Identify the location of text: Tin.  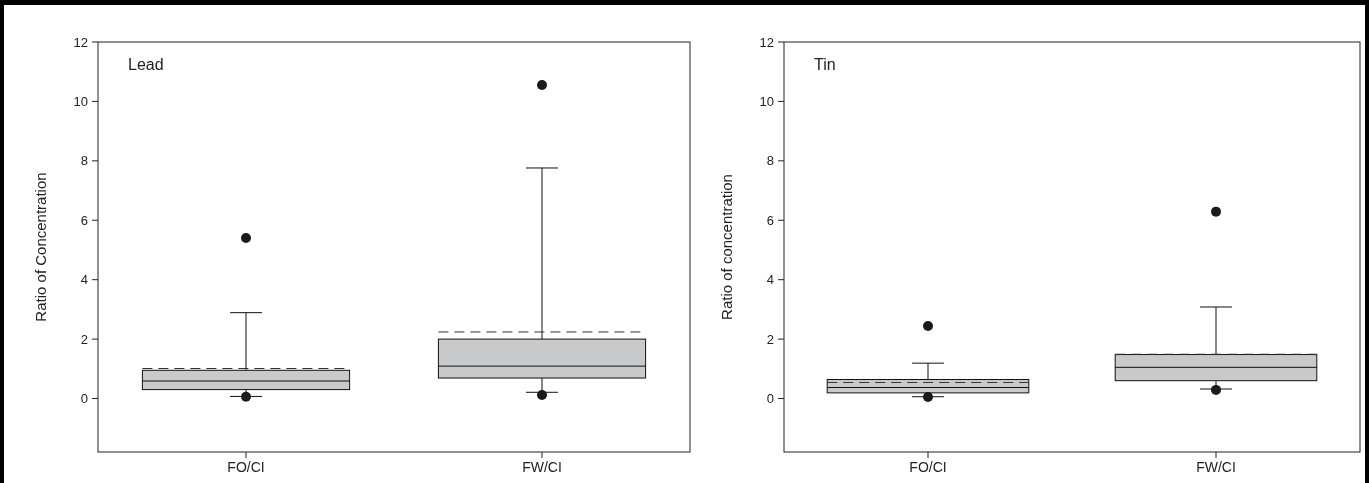
(825, 64).